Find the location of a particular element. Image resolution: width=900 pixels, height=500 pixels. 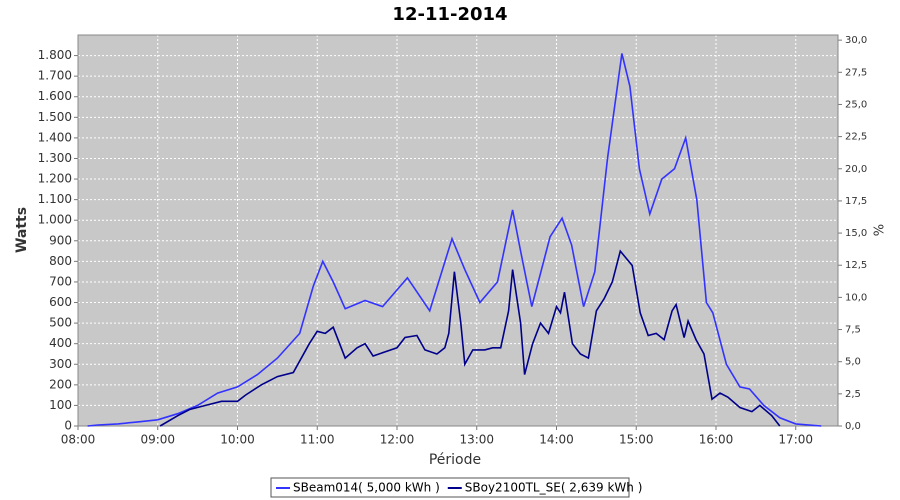

x-tick-label: 15:00 is located at coordinates (636, 440).